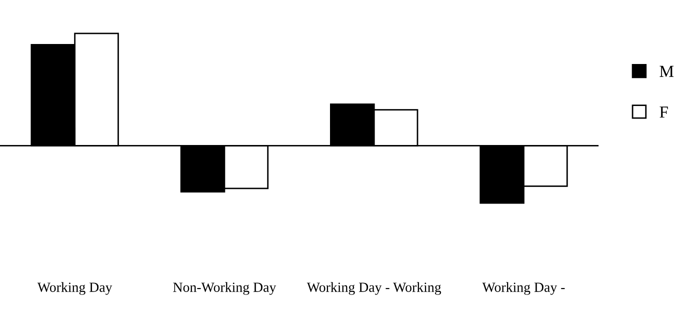  What do you see at coordinates (667, 71) in the screenshot?
I see `legend-label: M` at bounding box center [667, 71].